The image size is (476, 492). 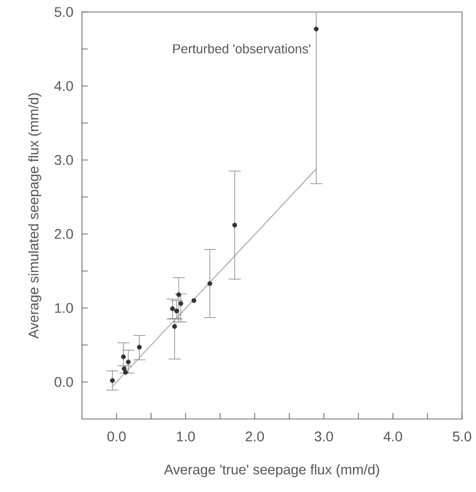 I want to click on x-tick-label: 4.0, so click(x=393, y=437).